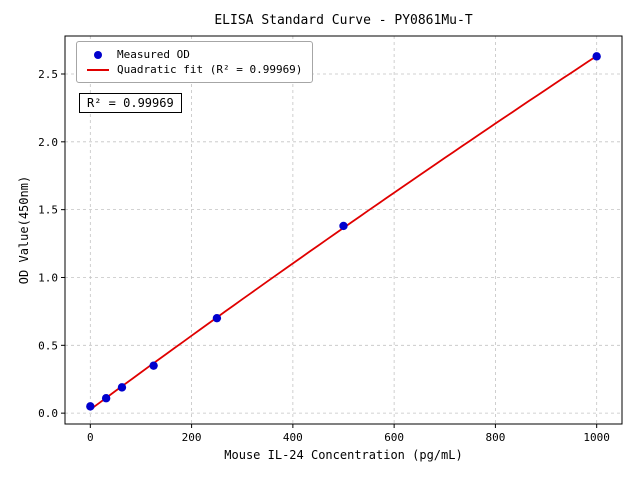 The width and height of the screenshot is (640, 480). I want to click on svg-text: 1000, so click(596, 437).